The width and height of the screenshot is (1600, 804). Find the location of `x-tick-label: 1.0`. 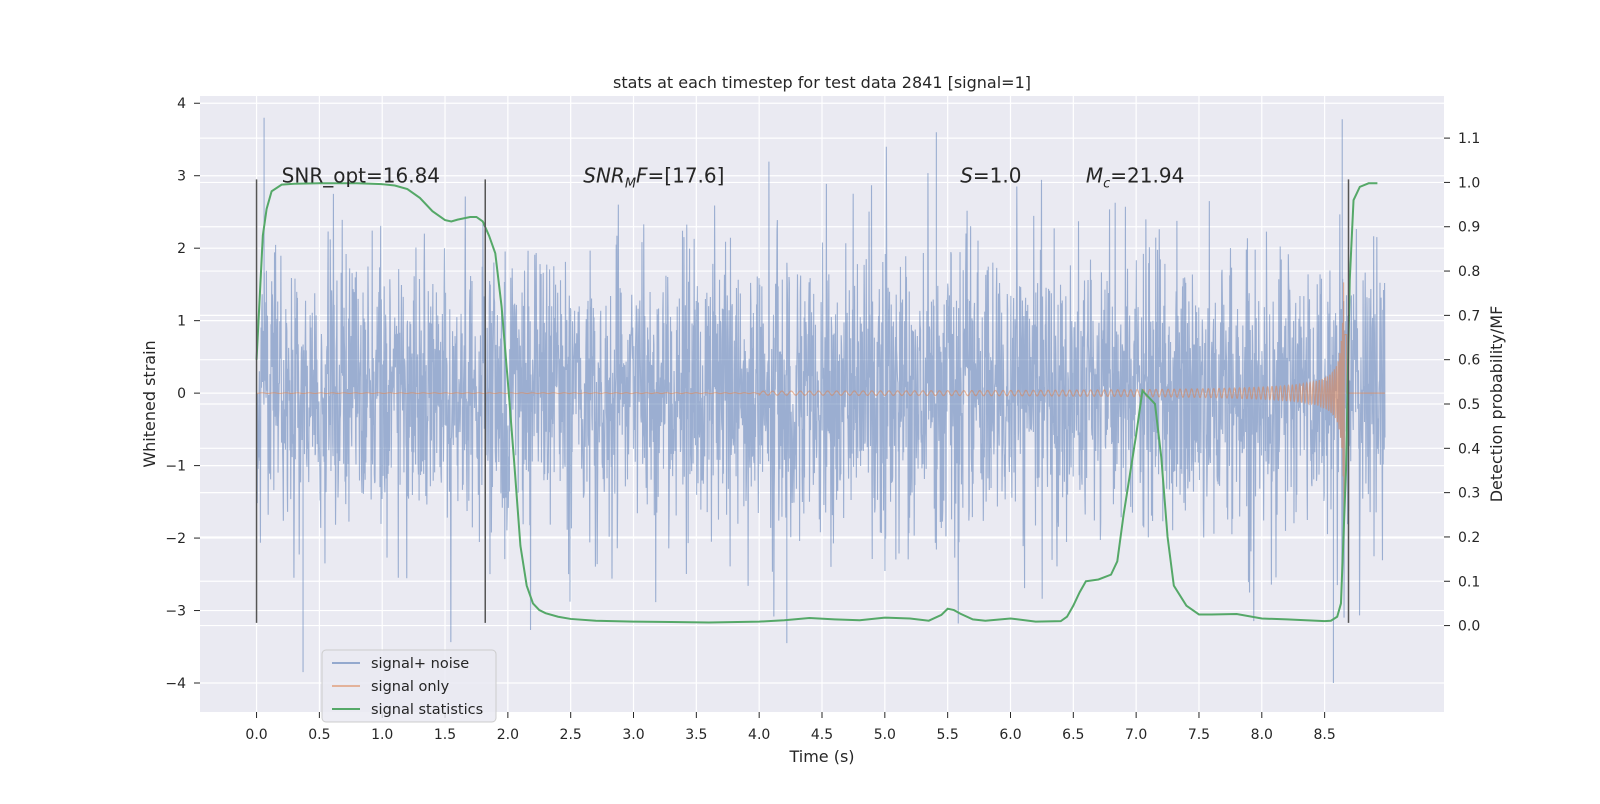

x-tick-label: 1.0 is located at coordinates (382, 735).